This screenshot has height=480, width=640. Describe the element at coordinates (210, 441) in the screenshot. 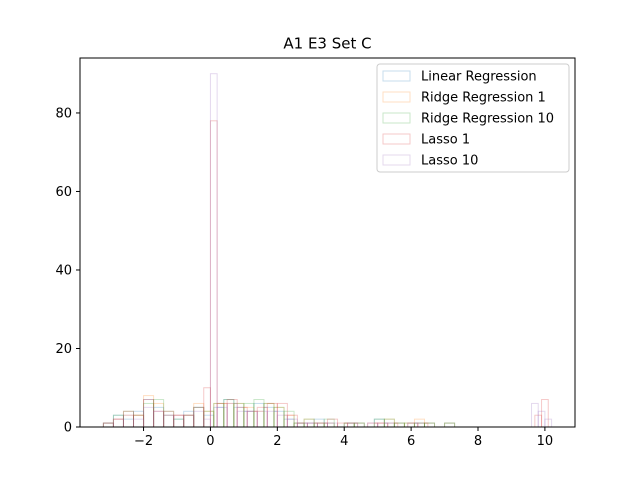

I see `x-tick-label: 0` at that location.